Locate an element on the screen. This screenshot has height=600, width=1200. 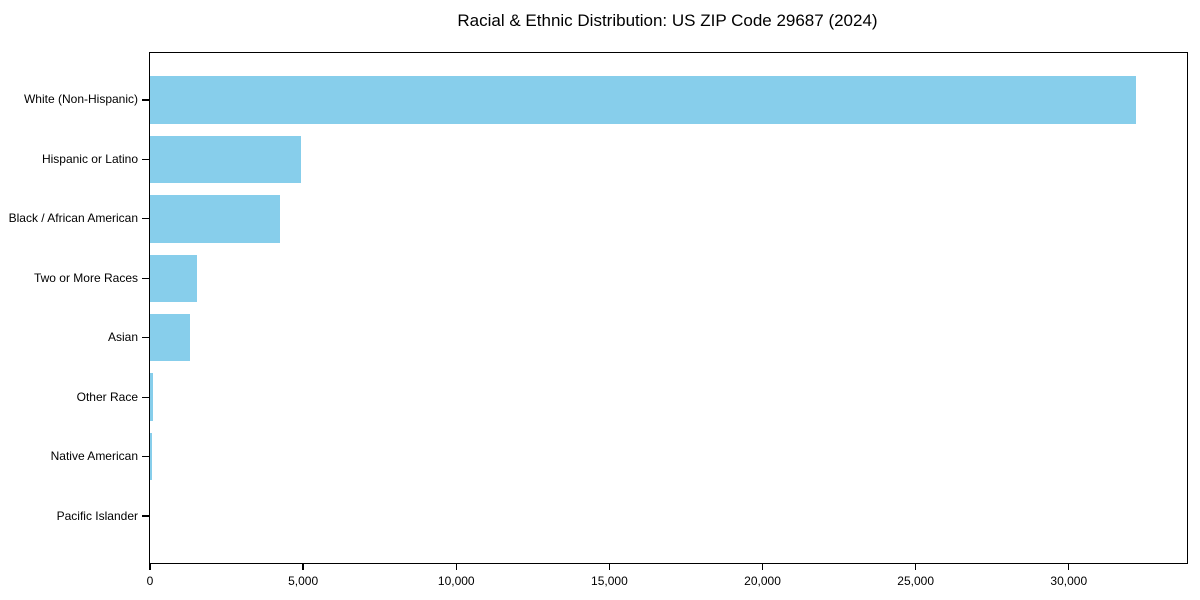
bar-other-race is located at coordinates (152, 397).